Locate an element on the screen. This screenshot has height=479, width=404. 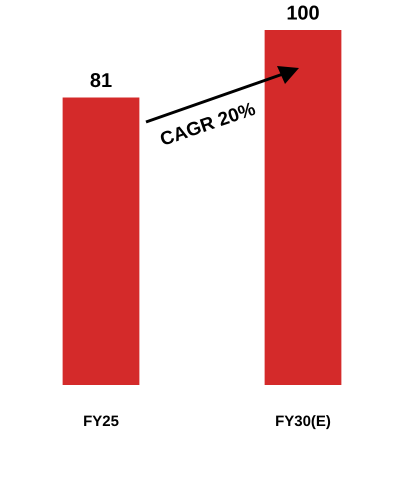
annotation: CAGR 20% is located at coordinates (208, 124).